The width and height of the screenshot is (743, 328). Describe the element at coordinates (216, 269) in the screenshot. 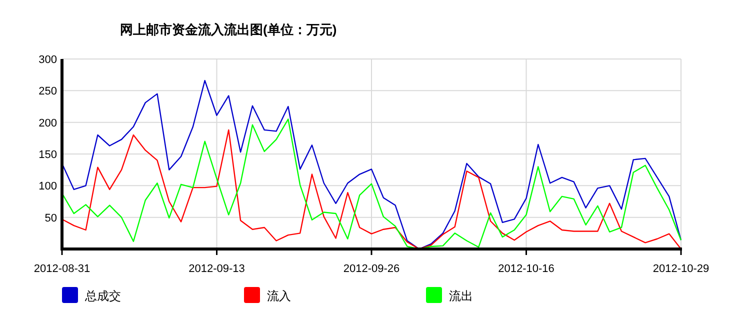

I see `x-tick-label: 2012-09-13` at that location.